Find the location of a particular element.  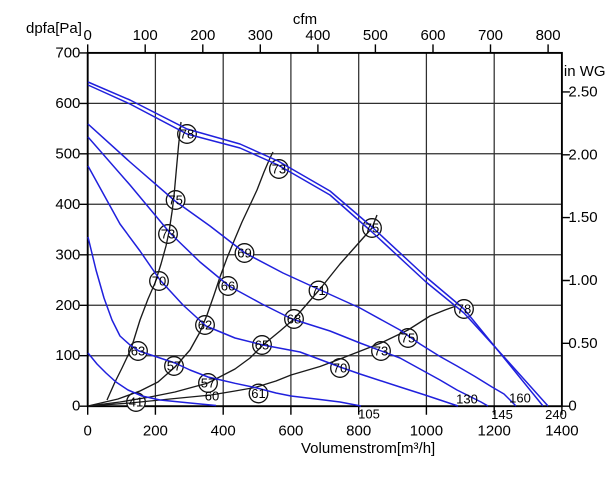

svg-text: 68 is located at coordinates (294, 319).